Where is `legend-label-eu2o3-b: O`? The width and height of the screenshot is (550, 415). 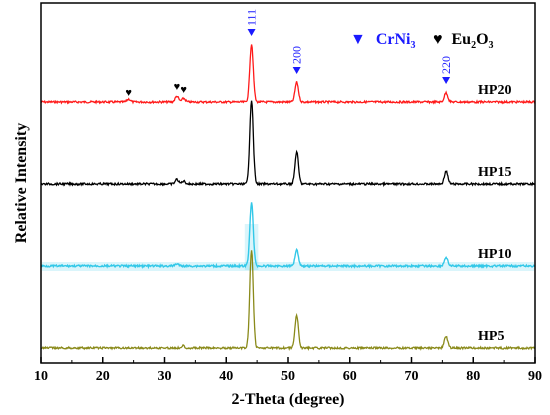
legend-label-eu2o3-b: O is located at coordinates (482, 39).